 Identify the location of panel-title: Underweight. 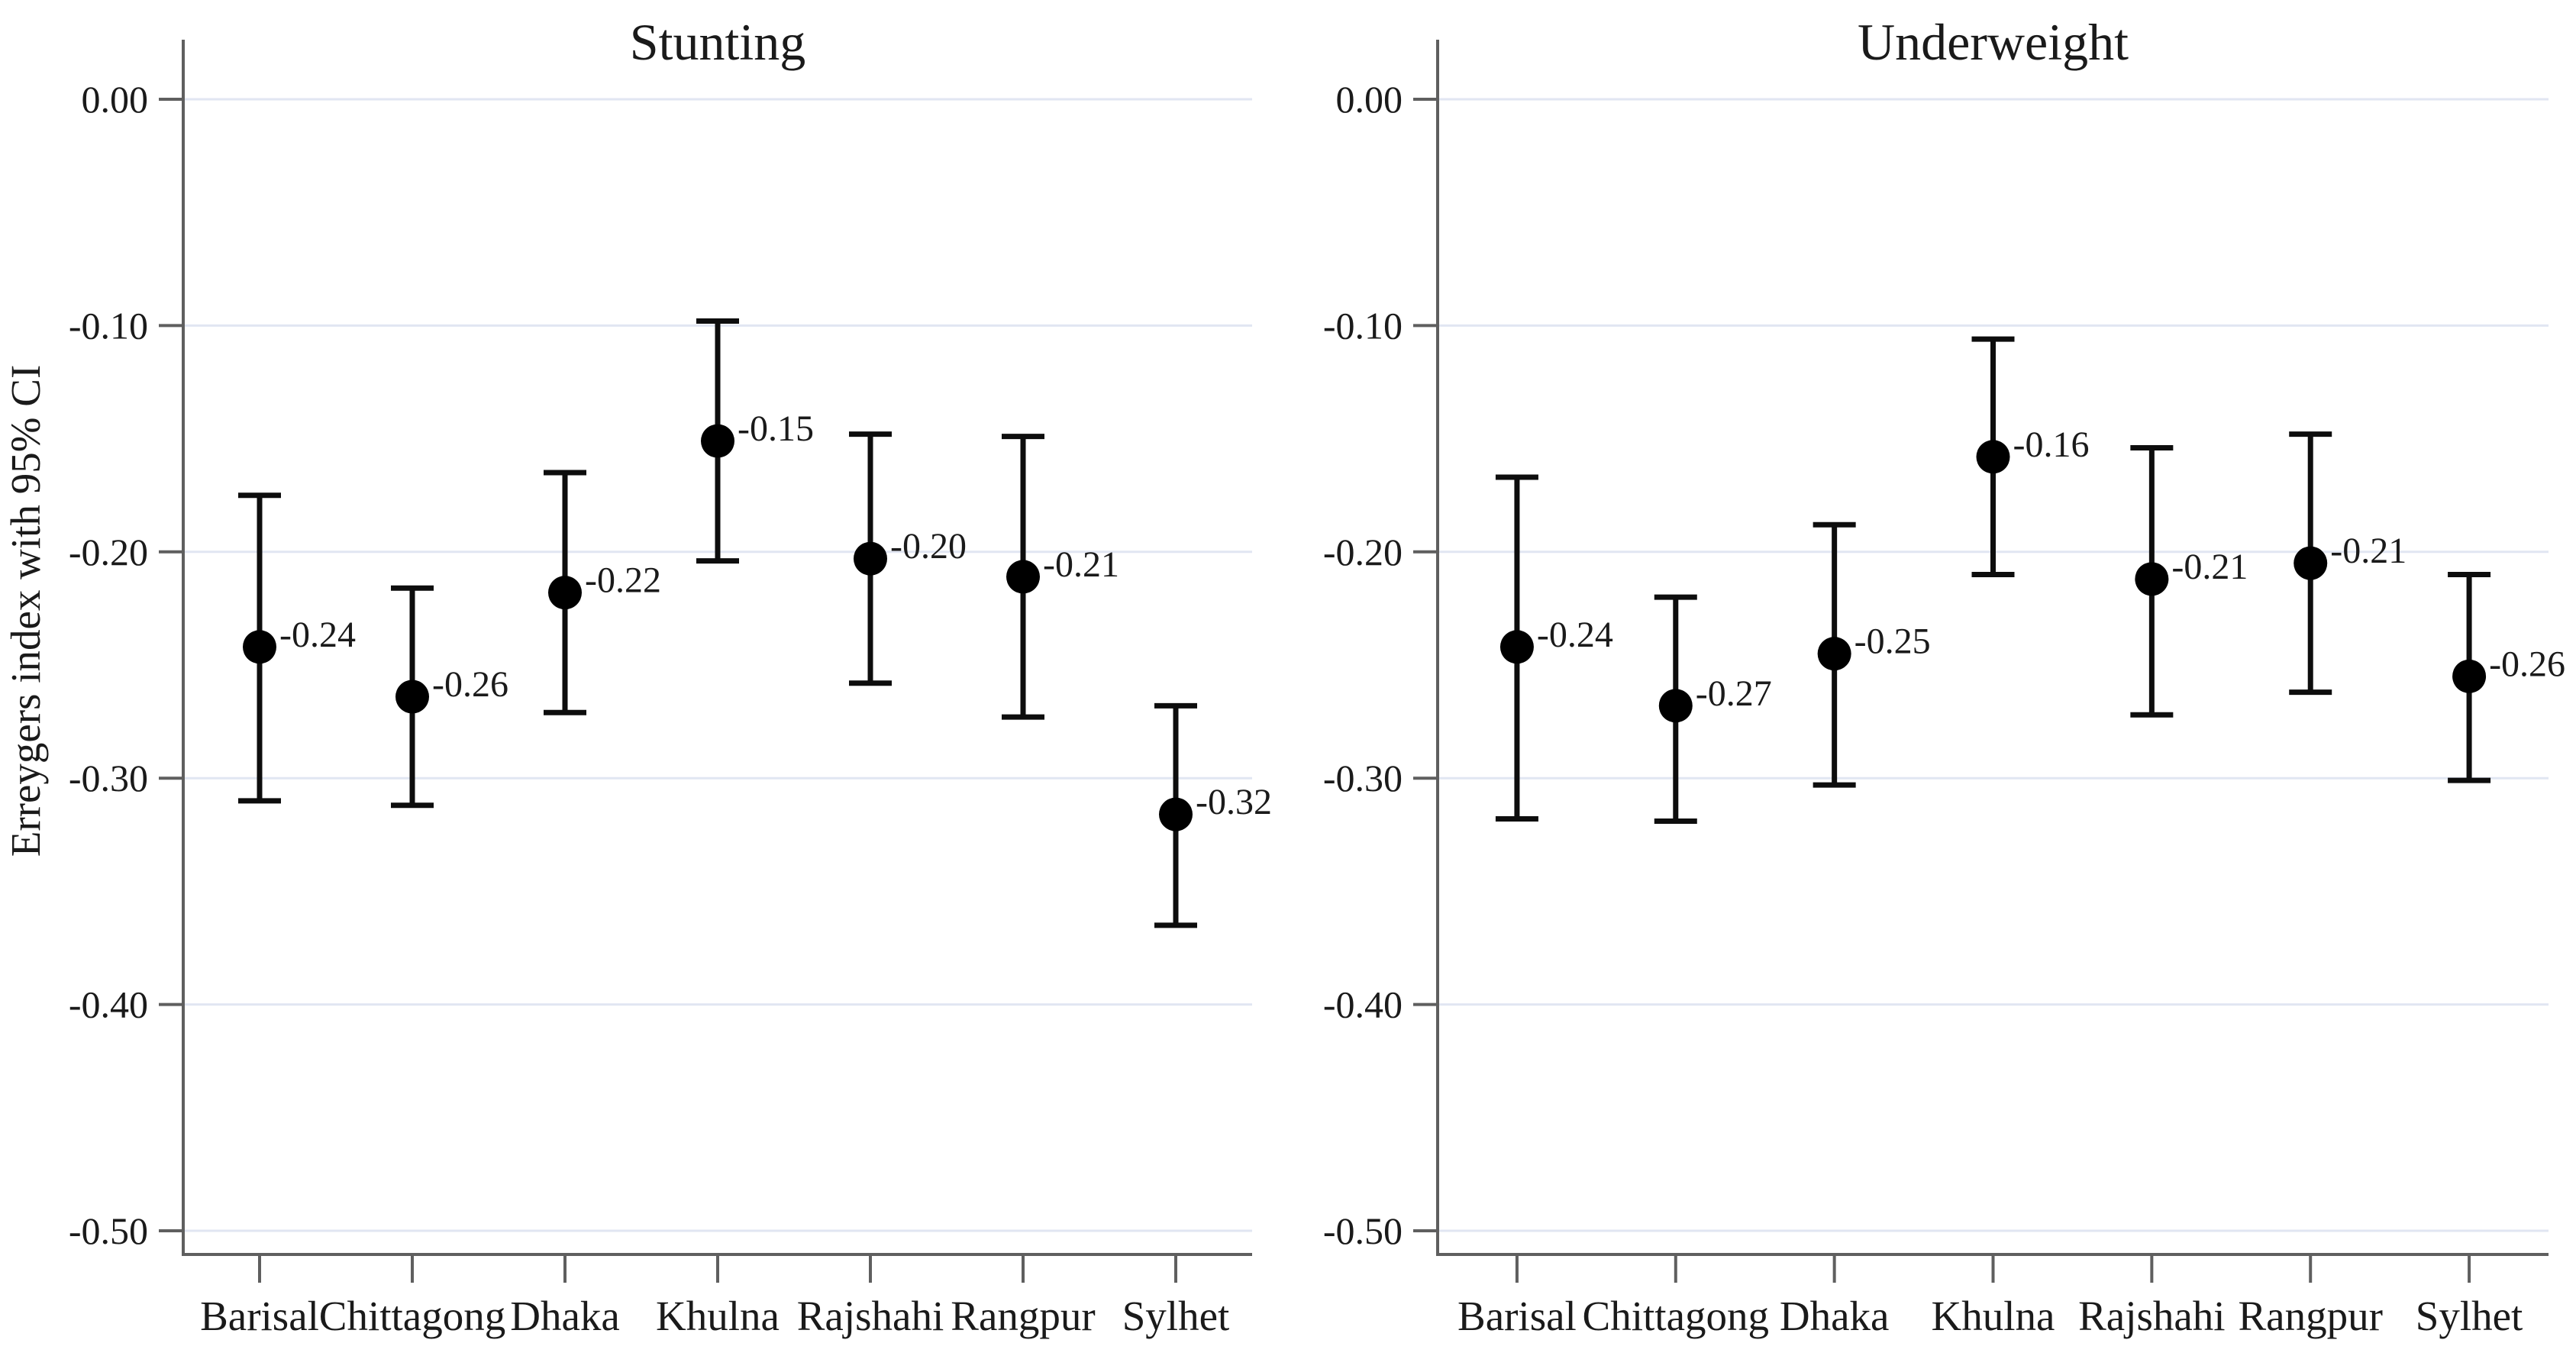
(1993, 42).